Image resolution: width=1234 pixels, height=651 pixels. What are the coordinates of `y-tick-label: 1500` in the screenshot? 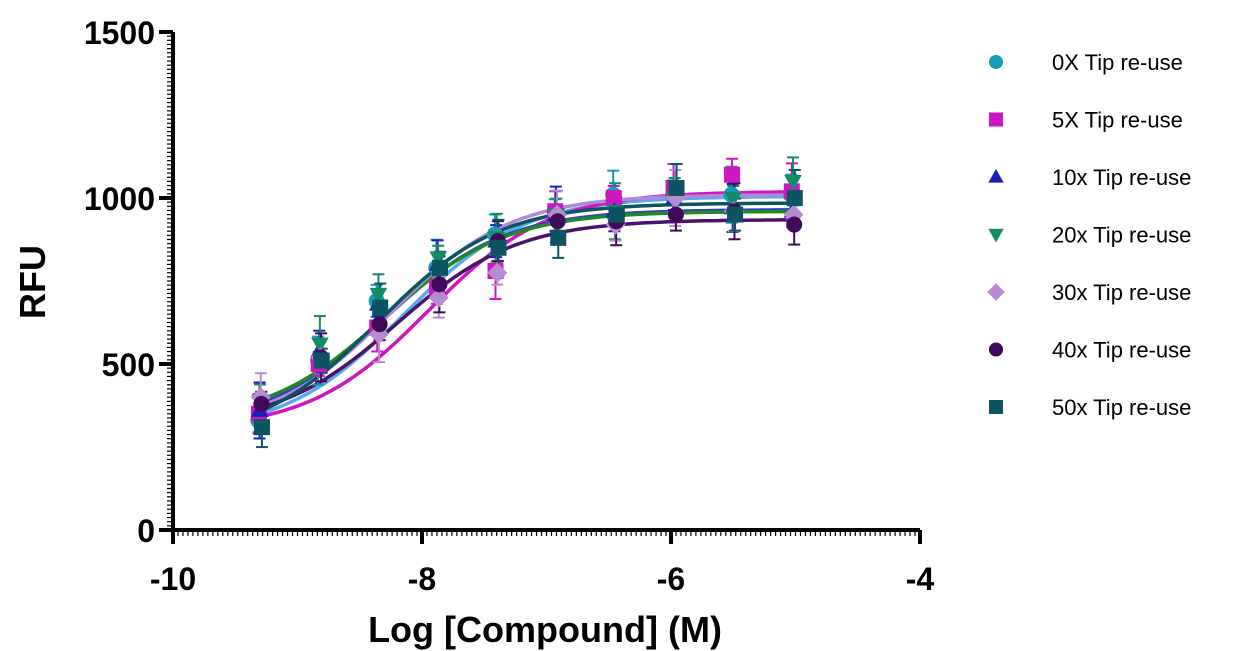 It's located at (119, 33).